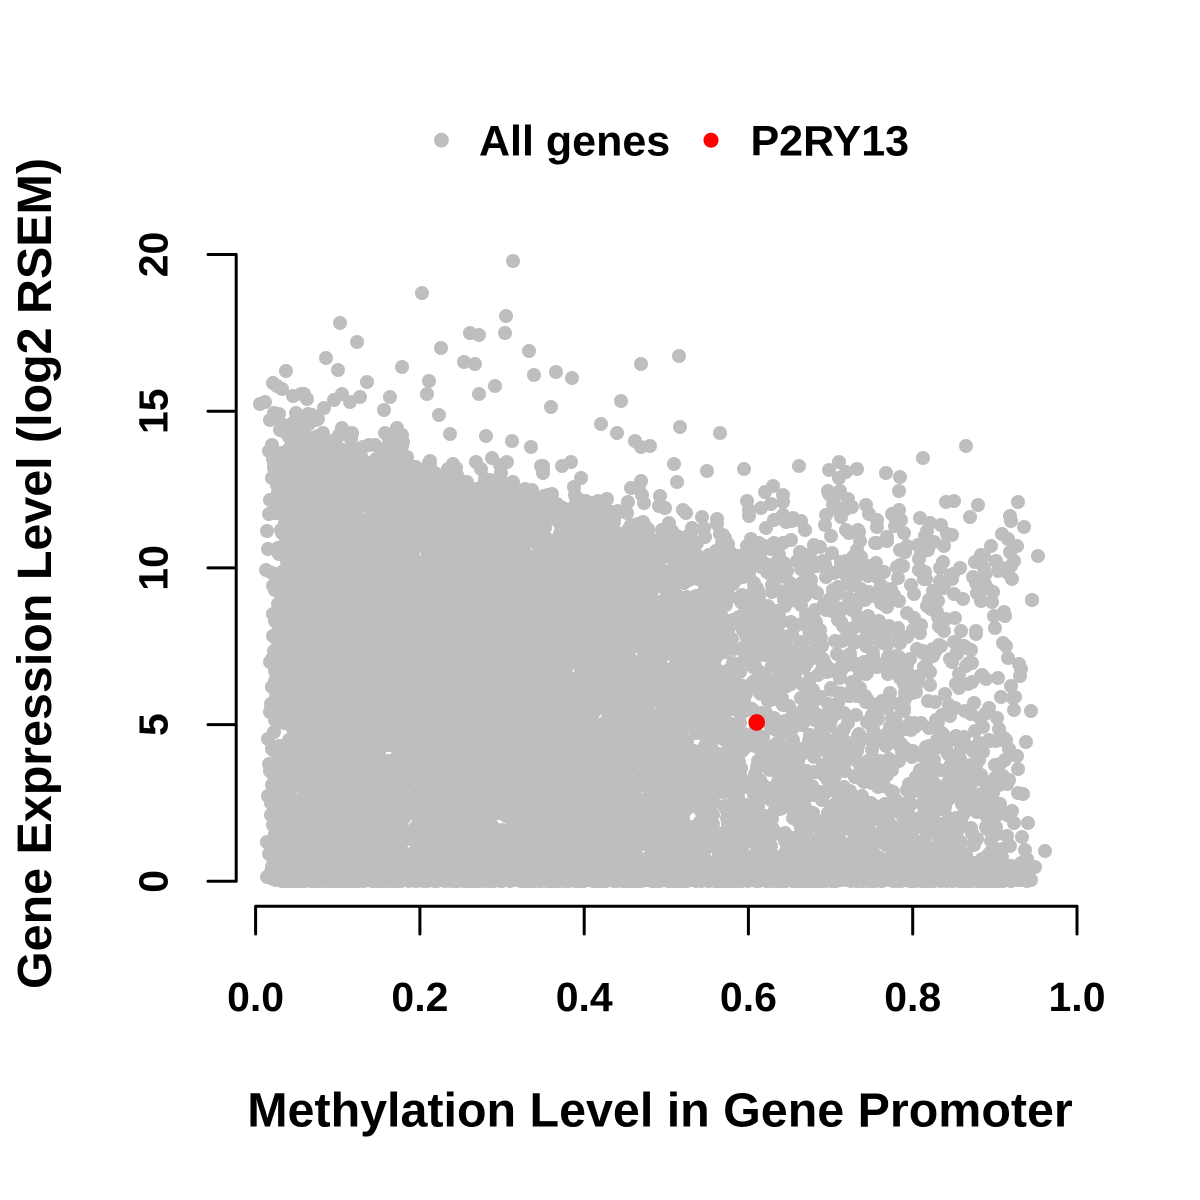 This screenshot has width=1200, height=1200. Describe the element at coordinates (660, 1111) in the screenshot. I see `svg-text:Methylation Level in Gene Prom: Methylation Level in Gene Promoter` at that location.